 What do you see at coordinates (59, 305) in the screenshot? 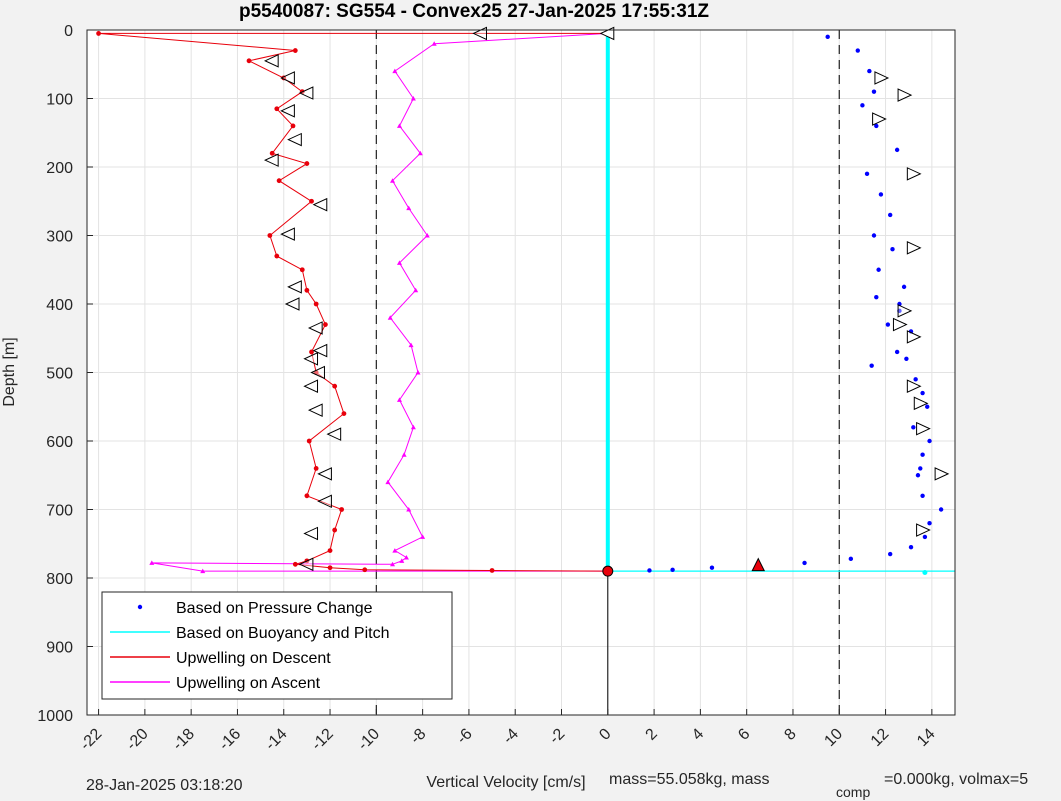
I see `y-tick-label: 400` at bounding box center [59, 305].